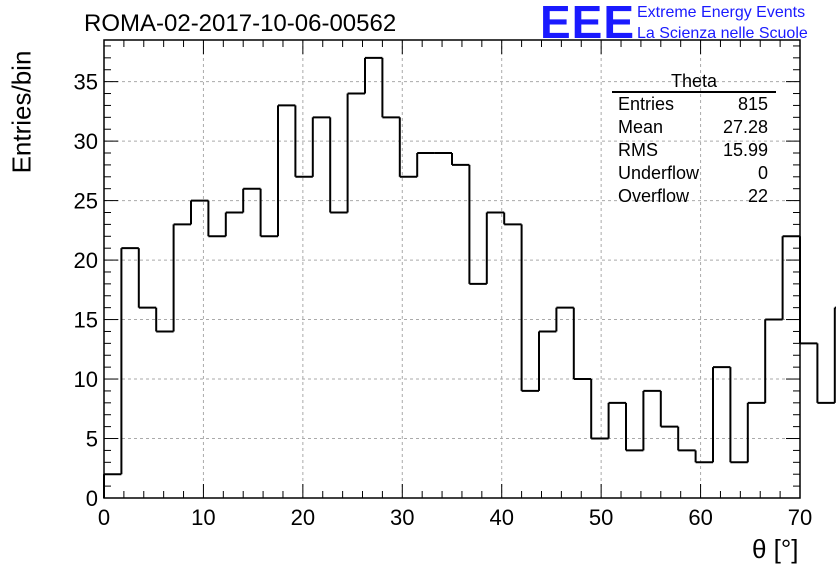  What do you see at coordinates (240, 23) in the screenshot?
I see `chart-title: ROMA-02-2017-10-06-00562` at bounding box center [240, 23].